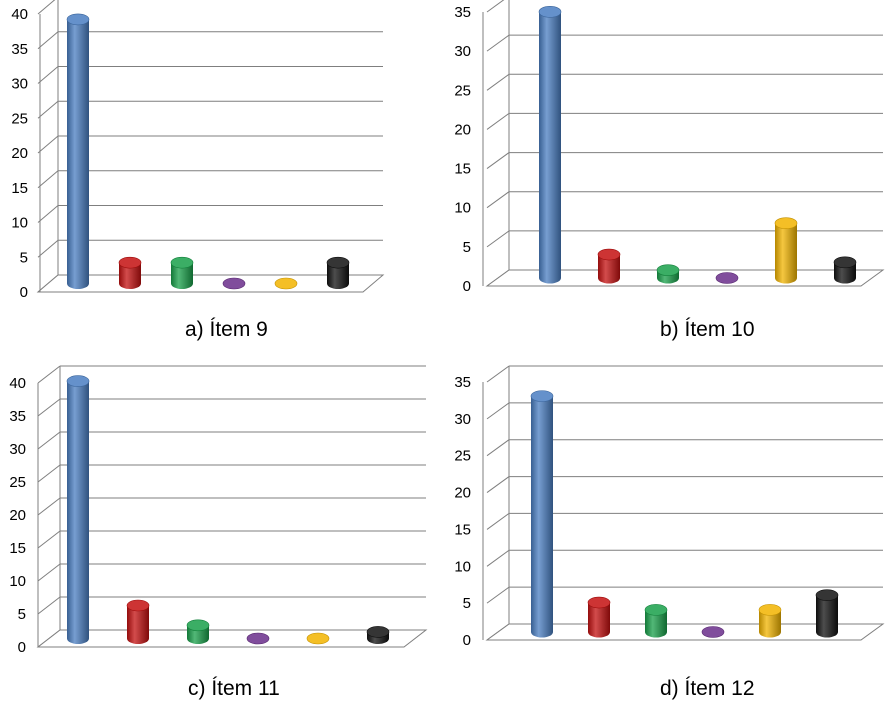 The height and width of the screenshot is (705, 887). Describe the element at coordinates (234, 688) in the screenshot. I see `chart-caption-c: c) Ítem 11` at that location.